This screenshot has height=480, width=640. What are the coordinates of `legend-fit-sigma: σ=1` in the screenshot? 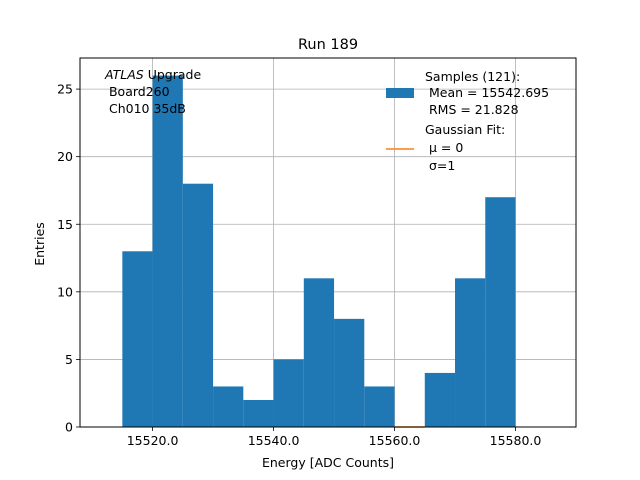 It's located at (440, 165).